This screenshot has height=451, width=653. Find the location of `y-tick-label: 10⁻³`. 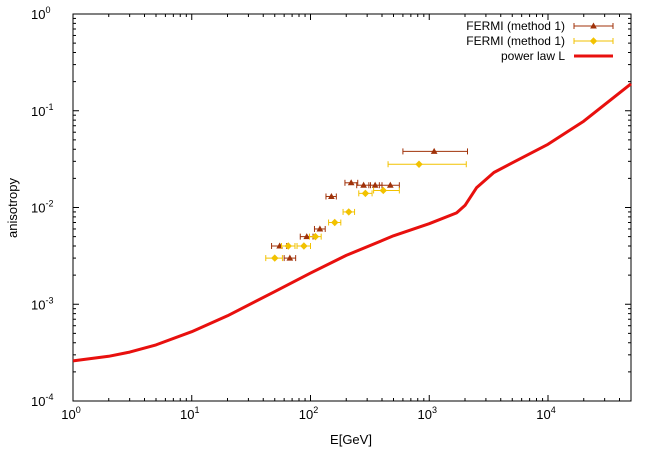

y-tick-label: 10⁻³ is located at coordinates (42, 303).